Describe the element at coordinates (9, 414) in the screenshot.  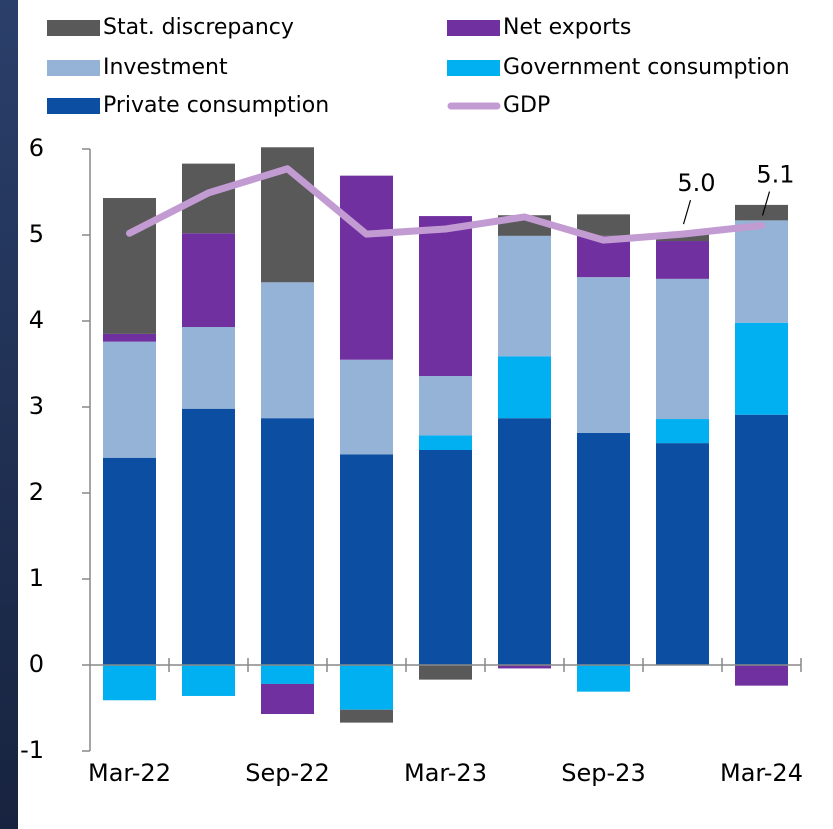
I see `background-strip` at that location.